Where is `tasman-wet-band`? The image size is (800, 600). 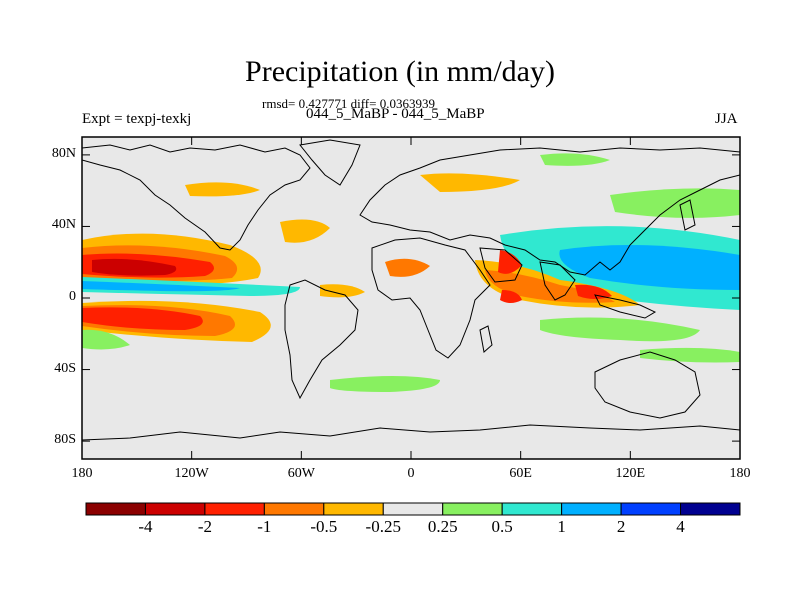
tasman-wet-band is located at coordinates (690, 355).